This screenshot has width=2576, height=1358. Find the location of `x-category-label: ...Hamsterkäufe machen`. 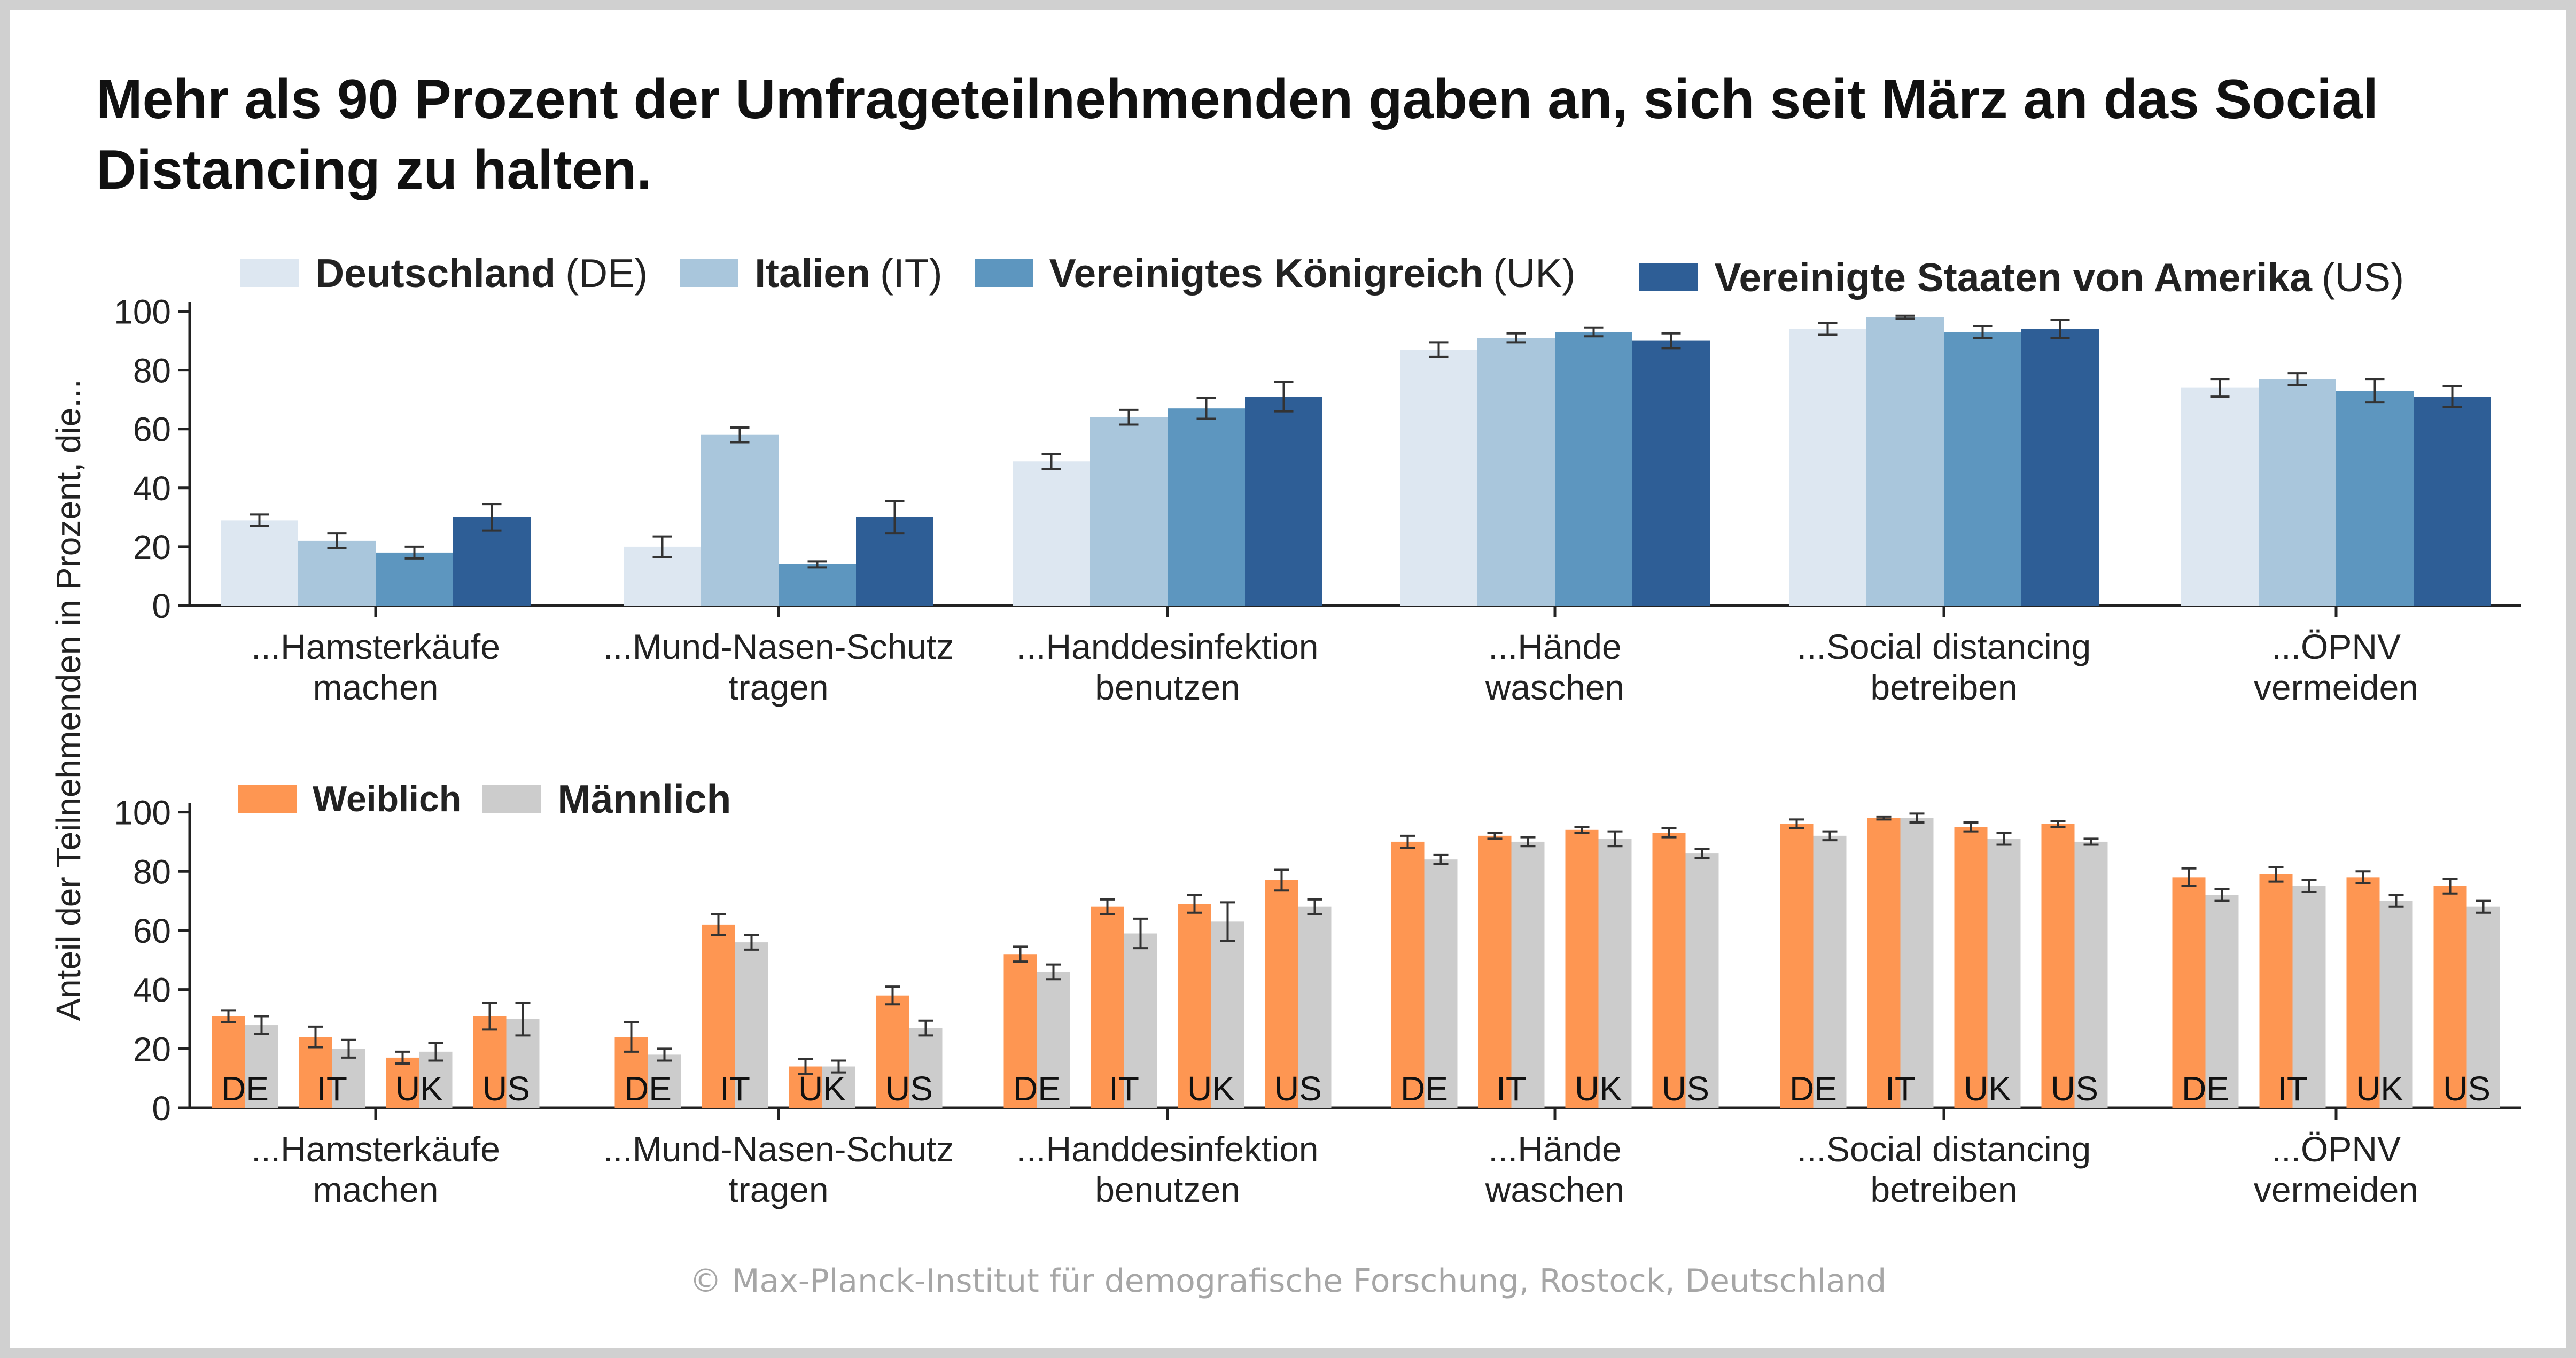

x-category-label: ...Hamsterkäufe machen is located at coordinates (375, 667).